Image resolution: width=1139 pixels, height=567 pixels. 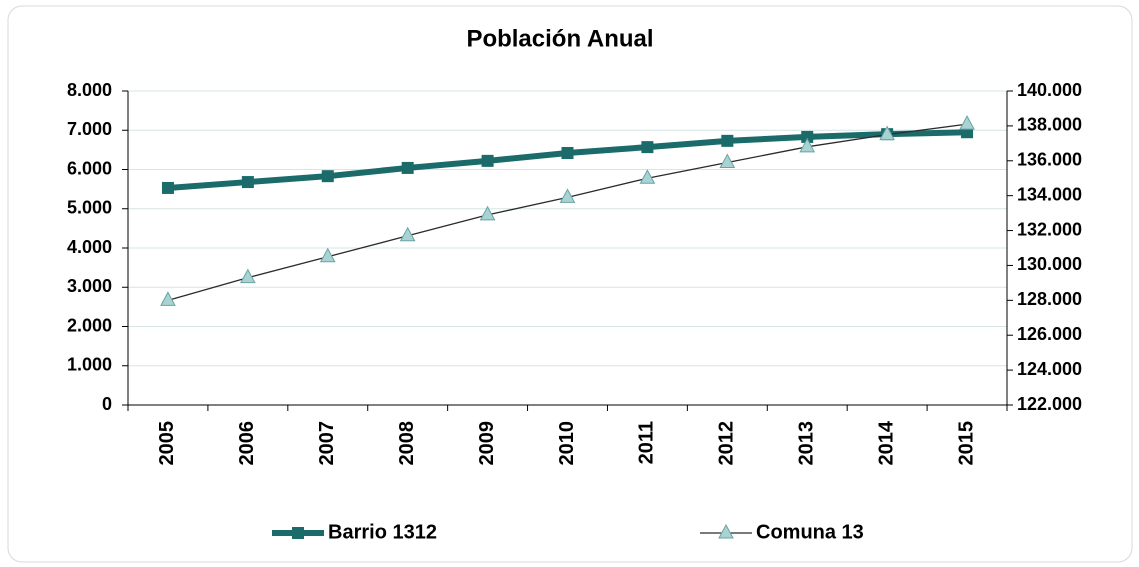 What do you see at coordinates (807, 443) in the screenshot?
I see `x-tick-label: 2013` at bounding box center [807, 443].